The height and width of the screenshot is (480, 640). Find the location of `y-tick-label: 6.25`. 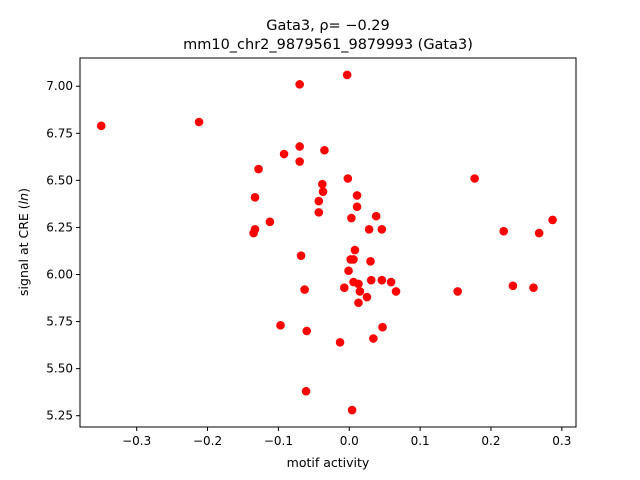

y-tick-label: 6.25 is located at coordinates (59, 227).